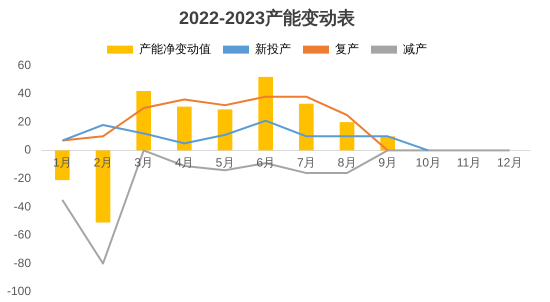 The width and height of the screenshot is (550, 302). What do you see at coordinates (184, 163) in the screenshot?
I see `x-tick-label: 4月` at bounding box center [184, 163].